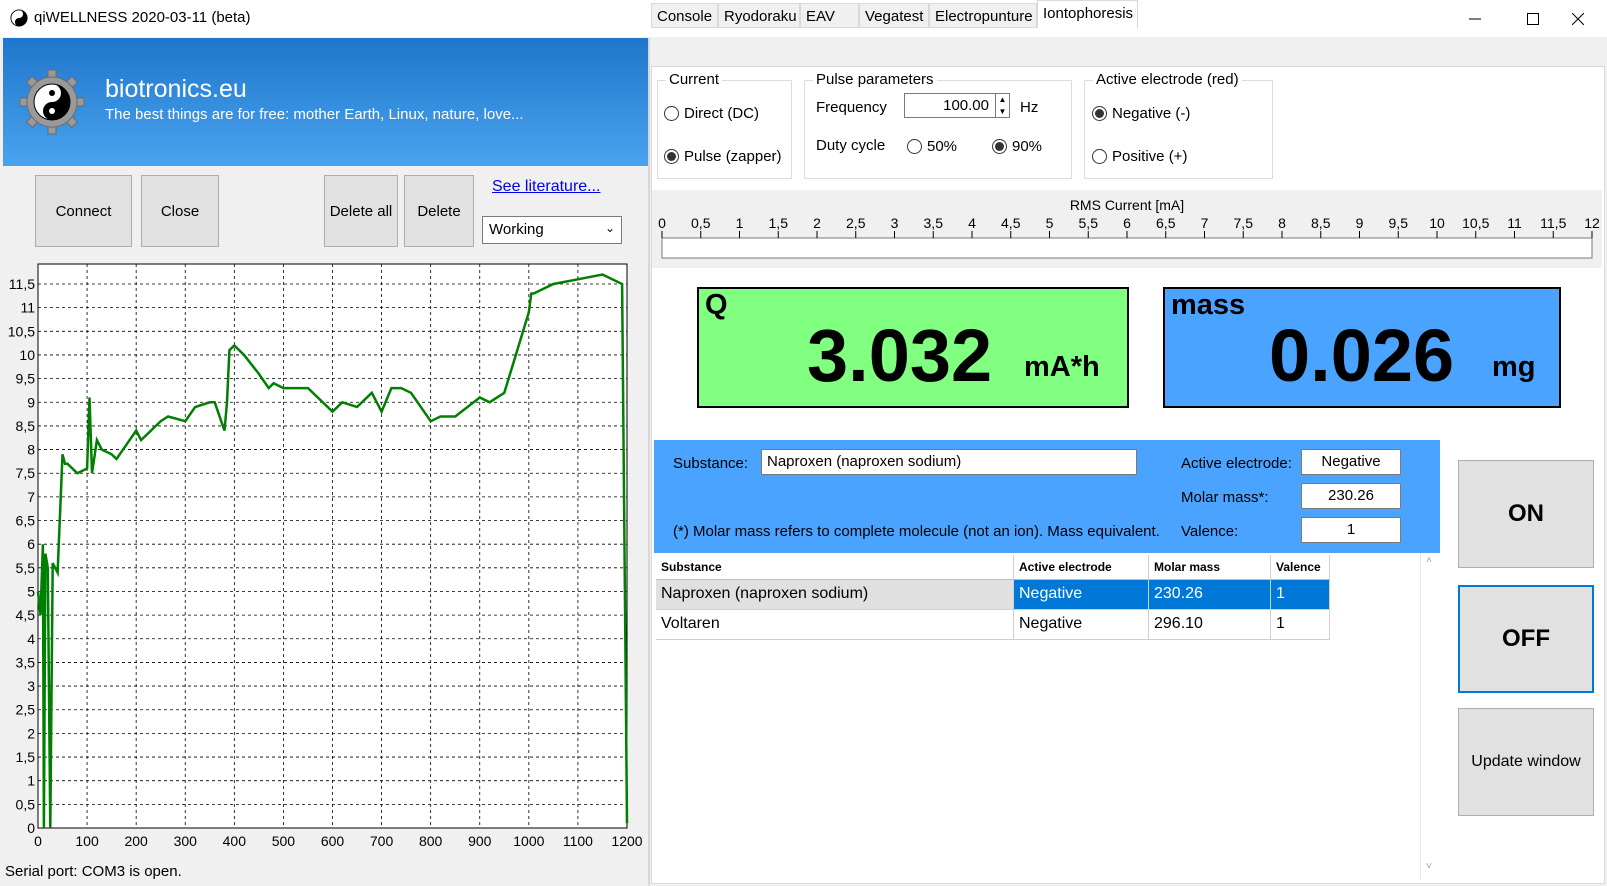  Describe the element at coordinates (1225, 497) in the screenshot. I see `molar-mass-label: Molar mass*:` at that location.